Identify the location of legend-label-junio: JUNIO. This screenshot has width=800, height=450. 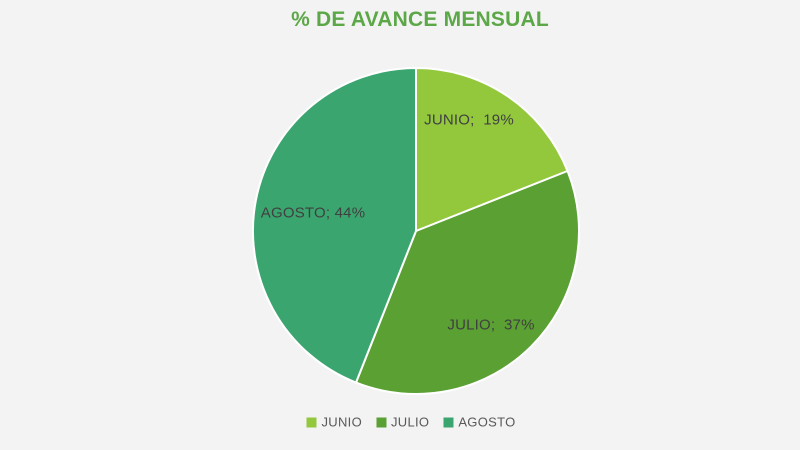
(341, 422).